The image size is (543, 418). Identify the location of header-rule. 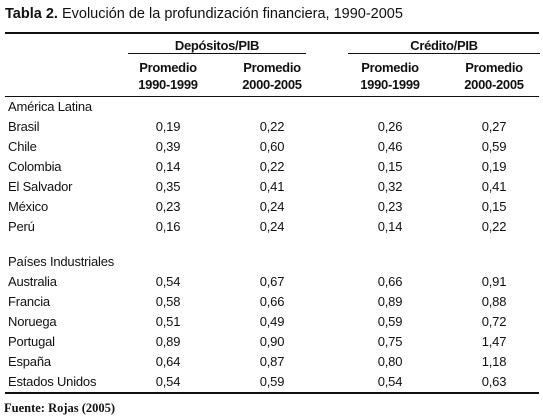
(272, 96).